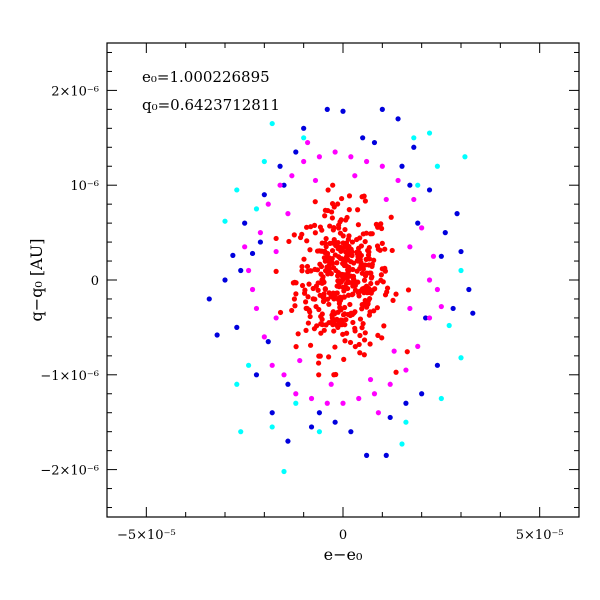 This screenshot has height=600, width=600. I want to click on annotation-q0: q₀=0.6423712811, so click(211, 105).